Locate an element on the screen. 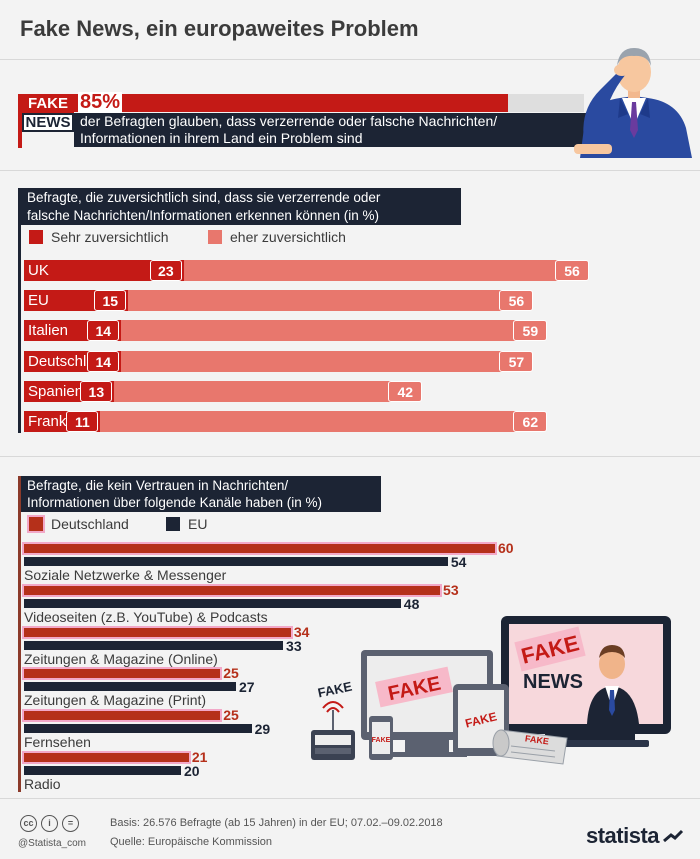 The height and width of the screenshot is (859, 700). stat-accent-bar is located at coordinates (20, 121).